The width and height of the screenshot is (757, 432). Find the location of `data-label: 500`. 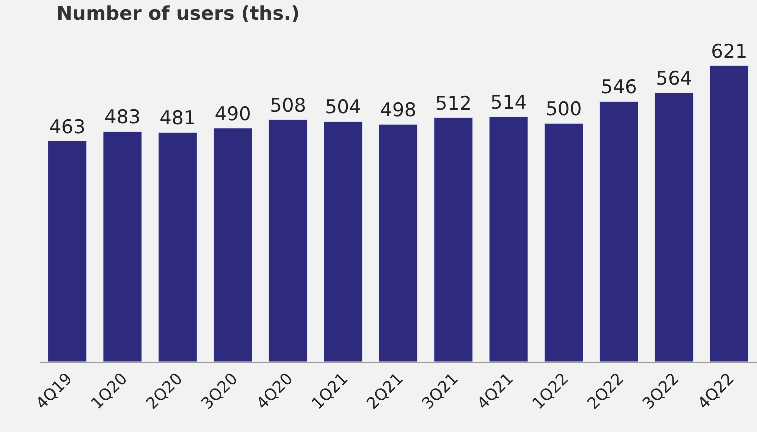

data-label: 500 is located at coordinates (564, 109).